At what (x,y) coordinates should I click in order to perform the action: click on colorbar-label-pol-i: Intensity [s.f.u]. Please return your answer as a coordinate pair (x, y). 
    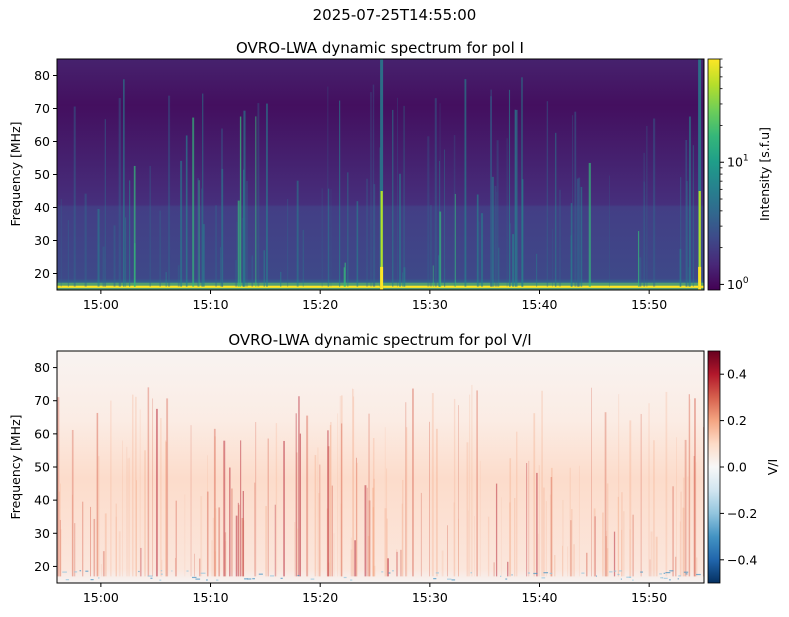
    Looking at the image, I should click on (764, 174).